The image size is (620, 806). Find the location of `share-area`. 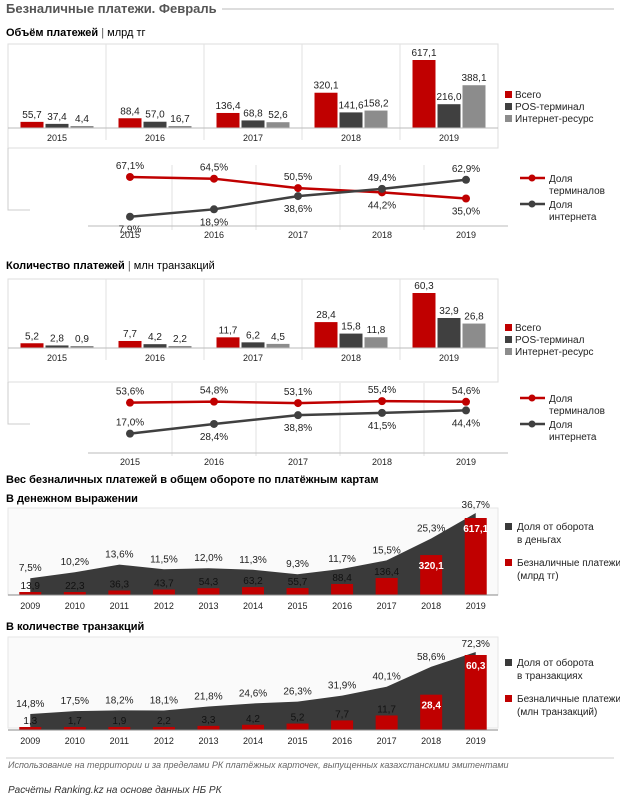

share-area is located at coordinates (253, 554).